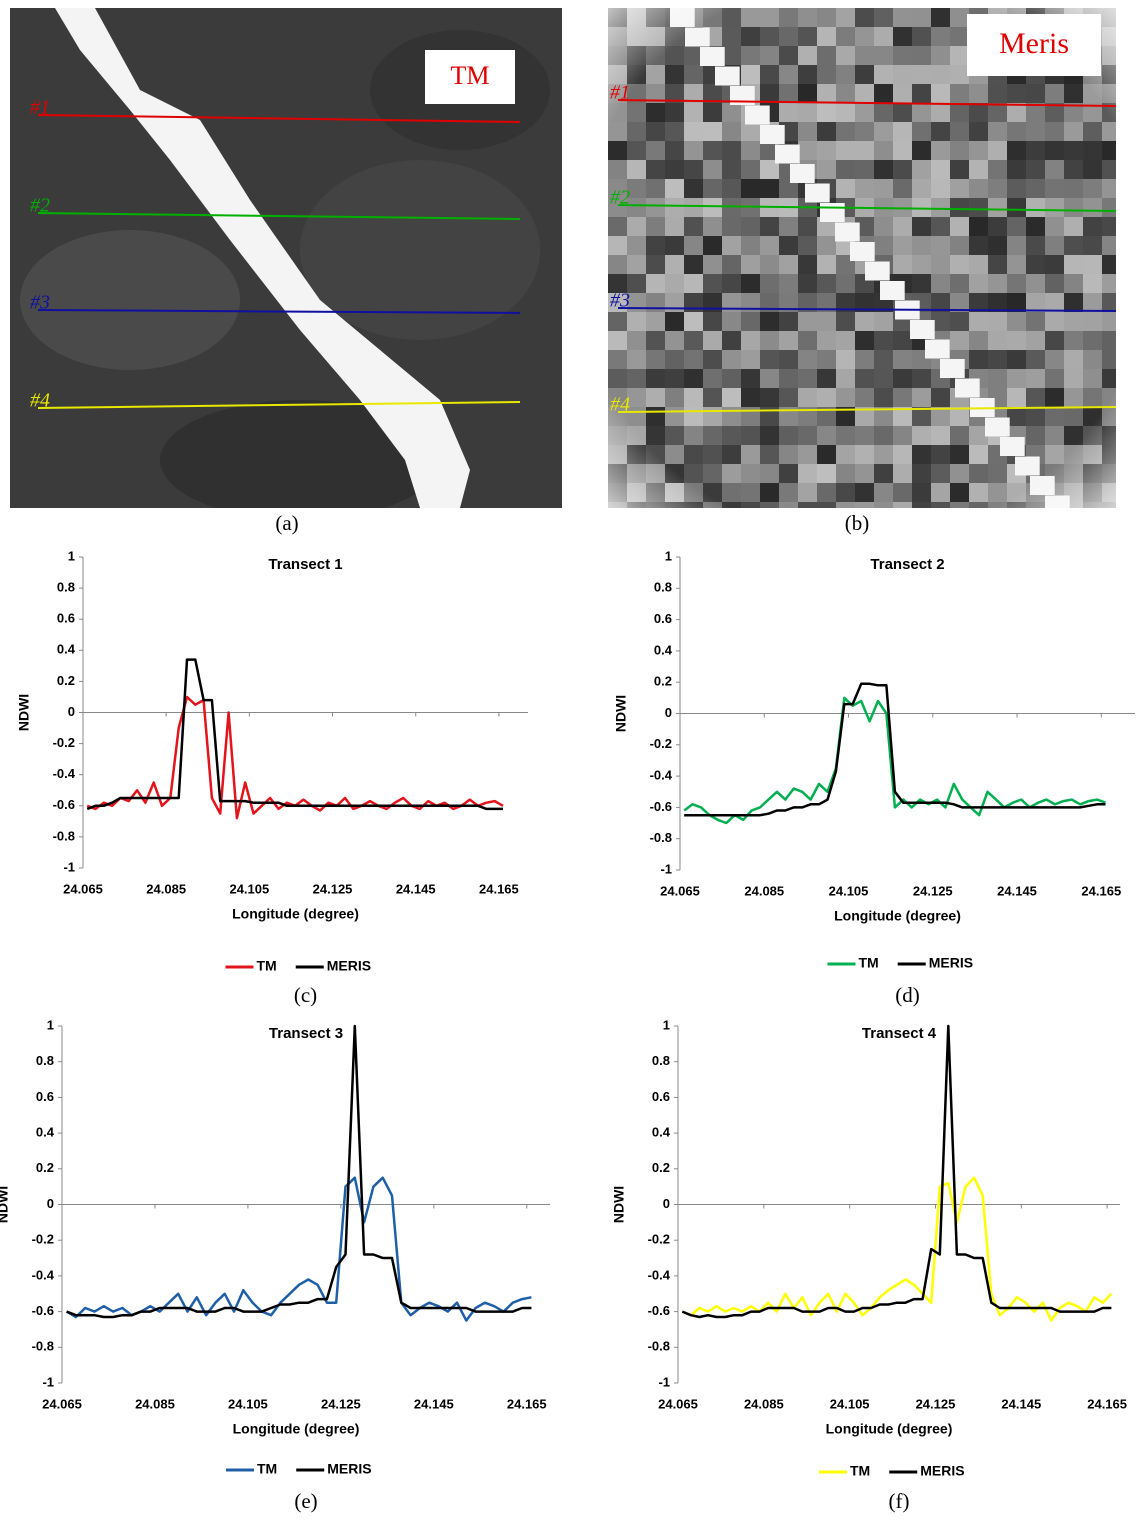 The image size is (1137, 1522). I want to click on image-label: Meris, so click(1034, 43).